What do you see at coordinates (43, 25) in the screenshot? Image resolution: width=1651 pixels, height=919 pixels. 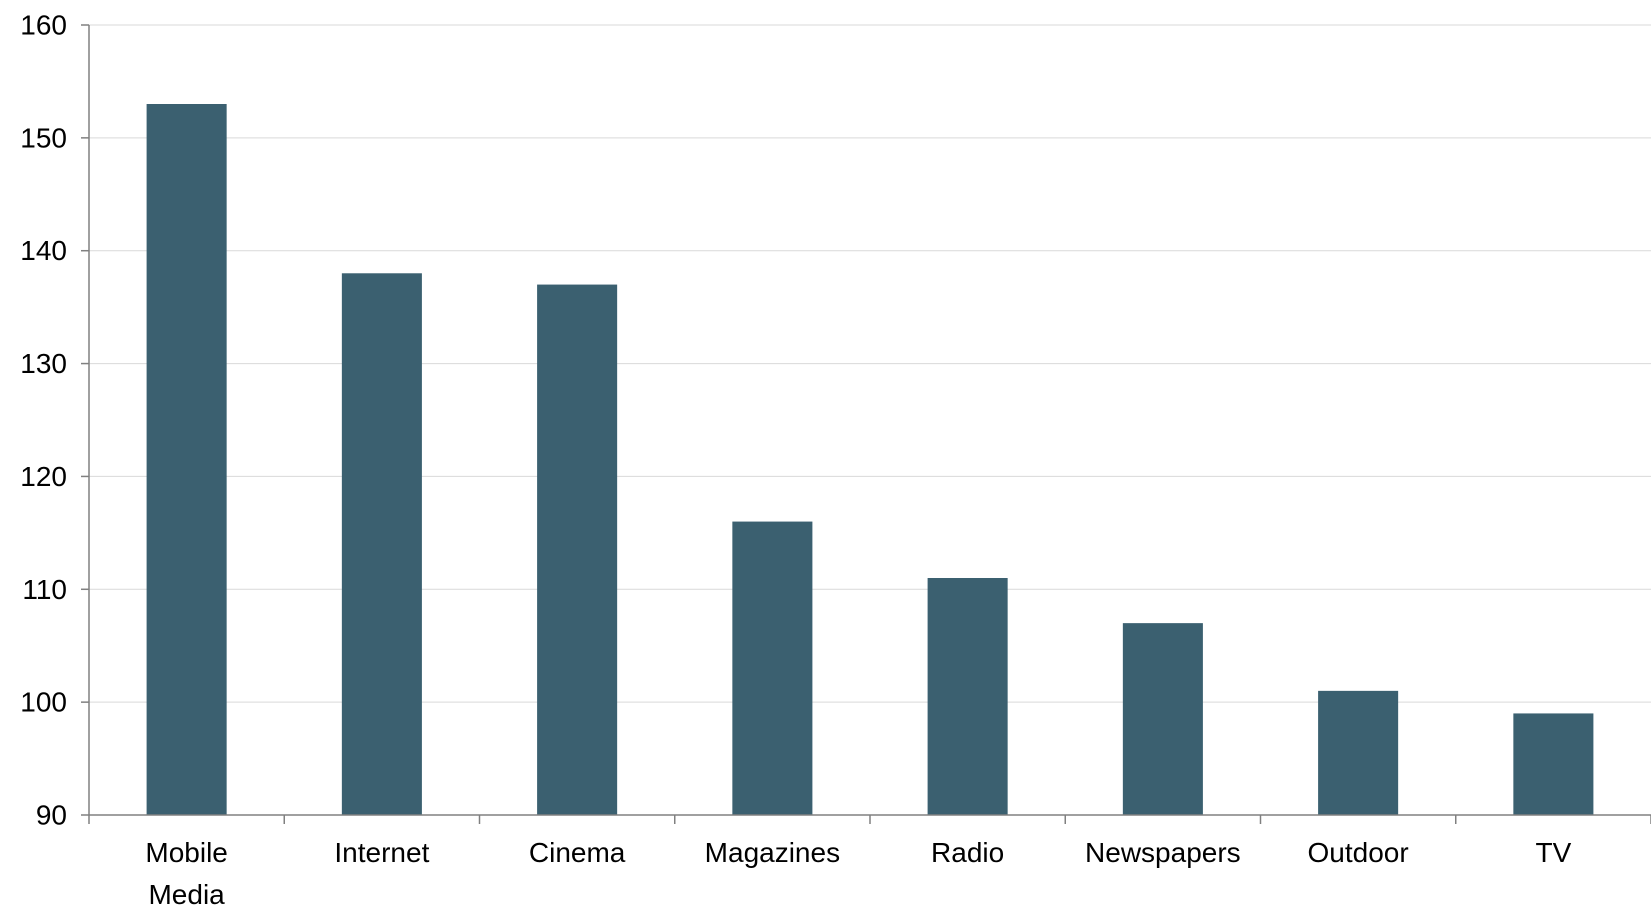 I see `y-tick-label: 160` at bounding box center [43, 25].